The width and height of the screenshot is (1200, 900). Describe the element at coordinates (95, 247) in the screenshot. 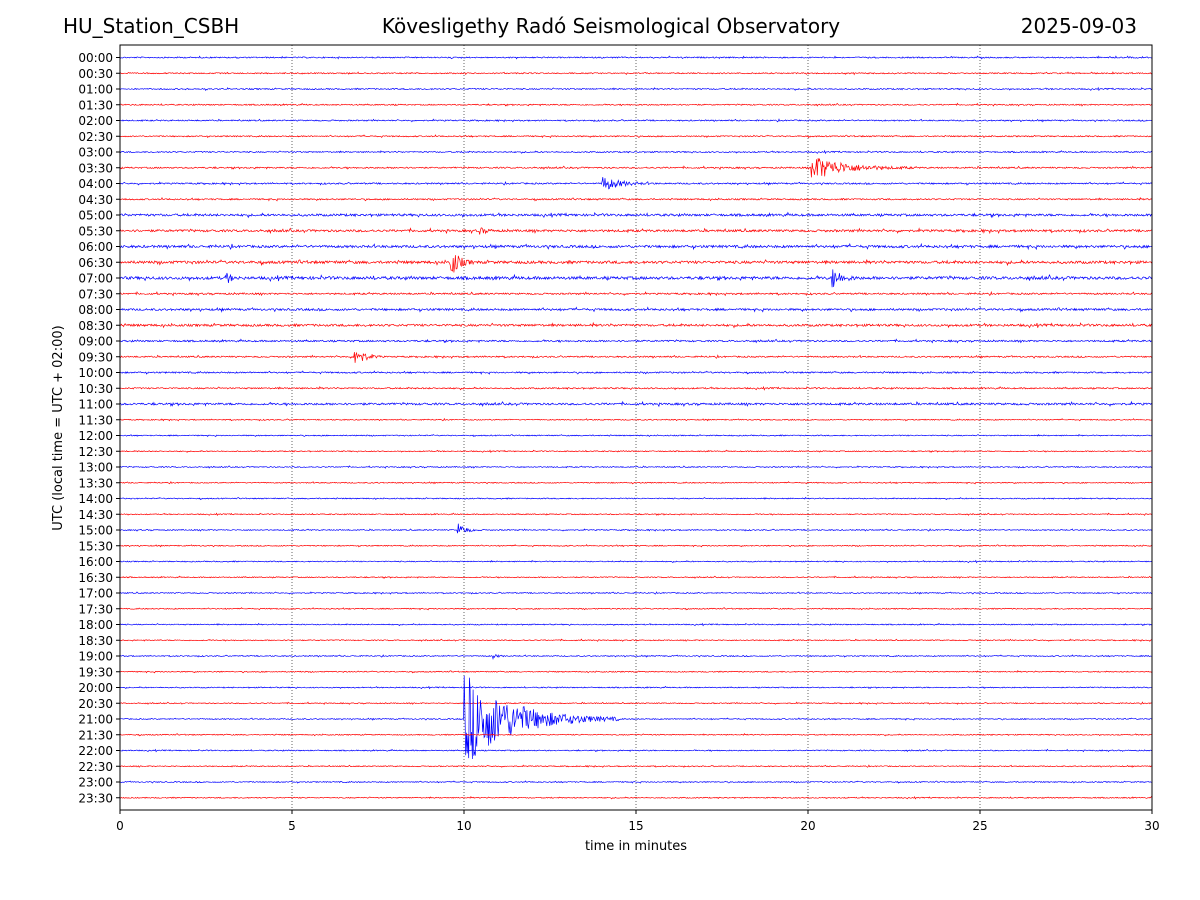

I see `y-tick-label: 06:00` at that location.